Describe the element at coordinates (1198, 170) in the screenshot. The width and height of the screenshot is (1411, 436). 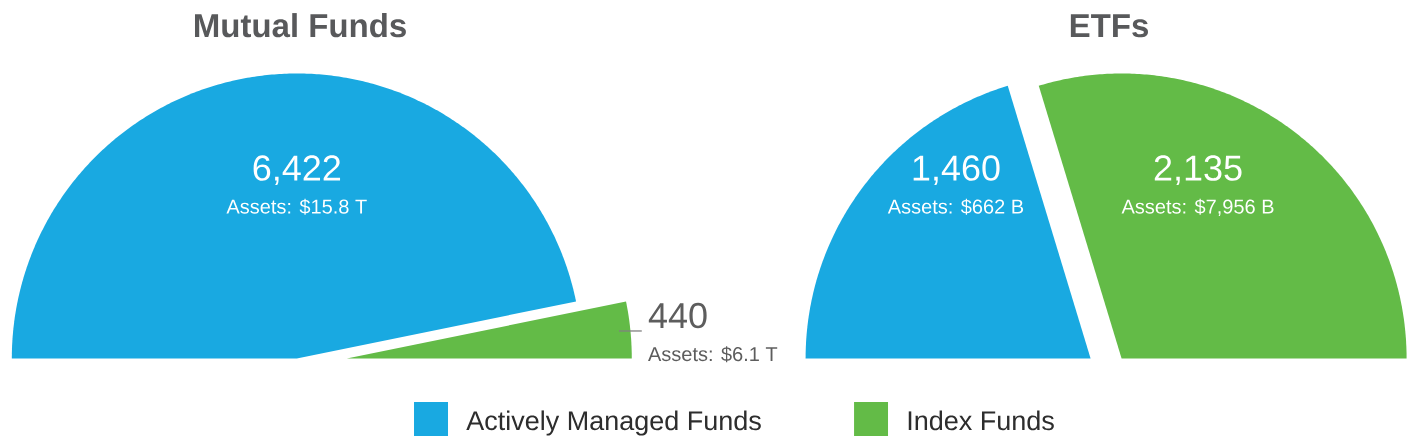
I see `data-label: 2,135` at that location.